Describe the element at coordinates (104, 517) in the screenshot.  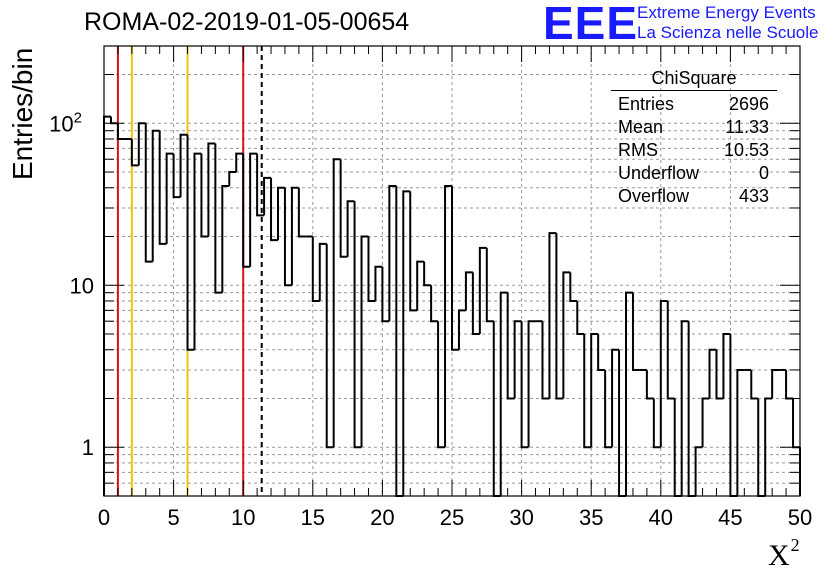
I see `x-tick-label: 0` at that location.